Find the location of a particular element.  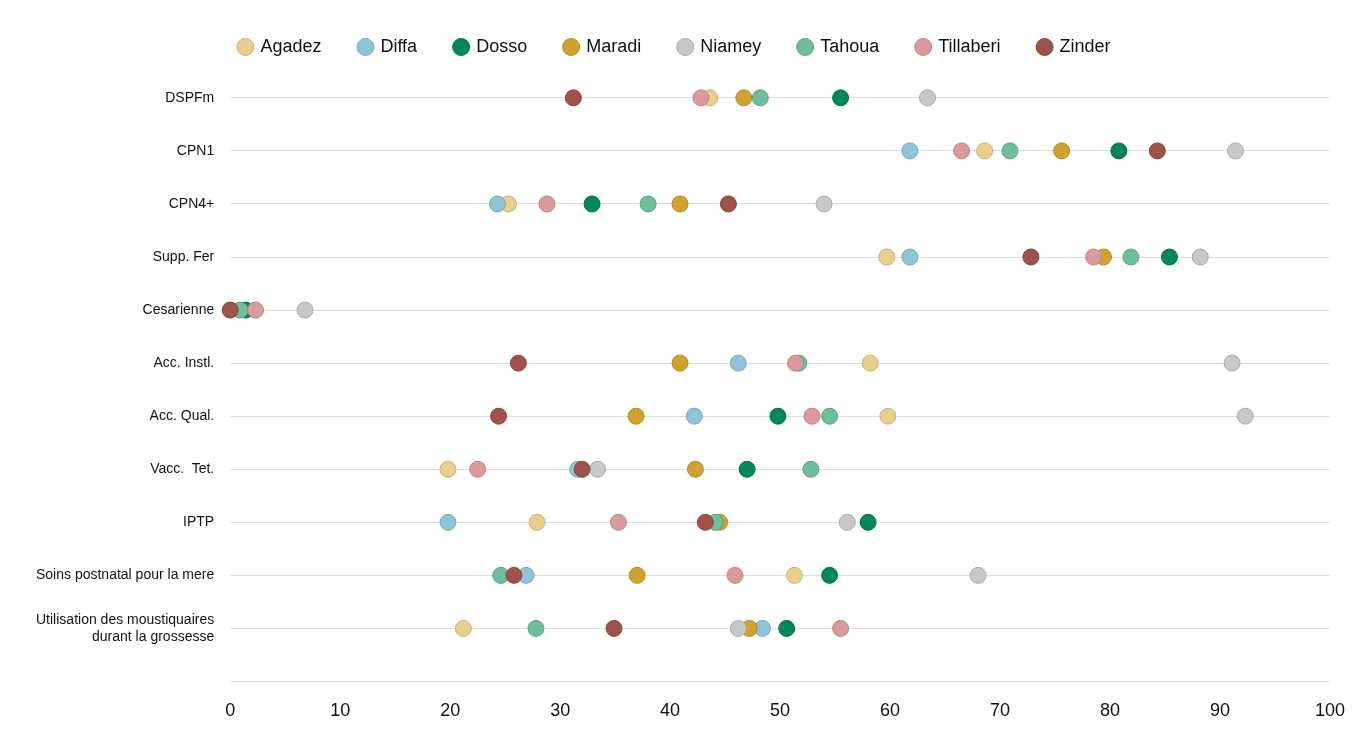

y-tick-label: Utilisation des moustiquaires durant la grossesse is located at coordinates (125, 627).